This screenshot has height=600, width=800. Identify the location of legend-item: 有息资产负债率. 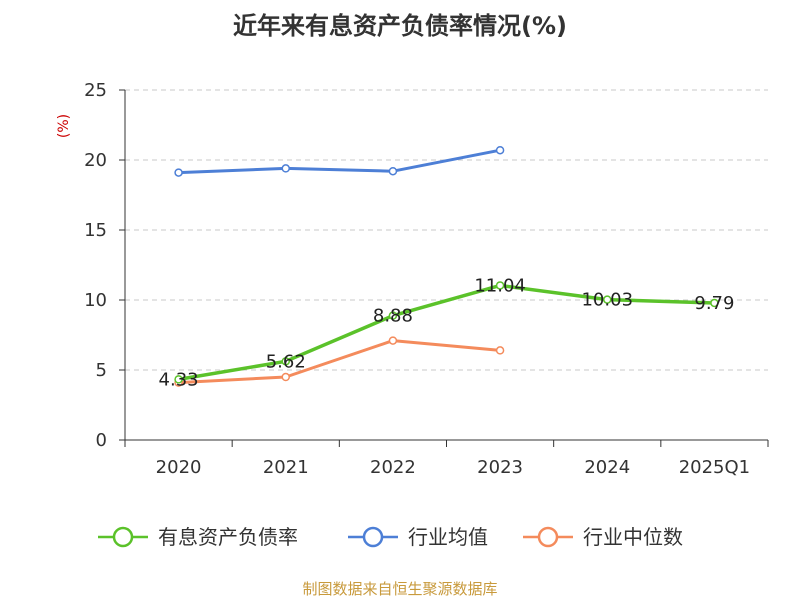
(198, 537).